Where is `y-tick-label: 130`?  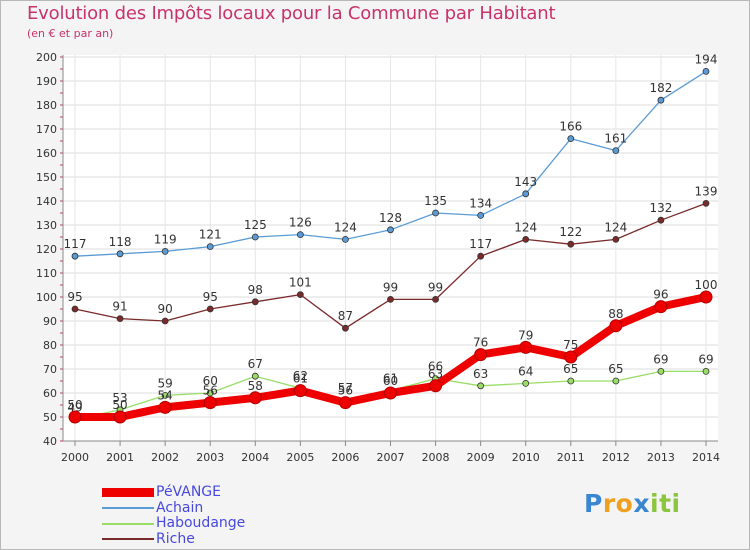 y-tick-label: 130 is located at coordinates (46, 225).